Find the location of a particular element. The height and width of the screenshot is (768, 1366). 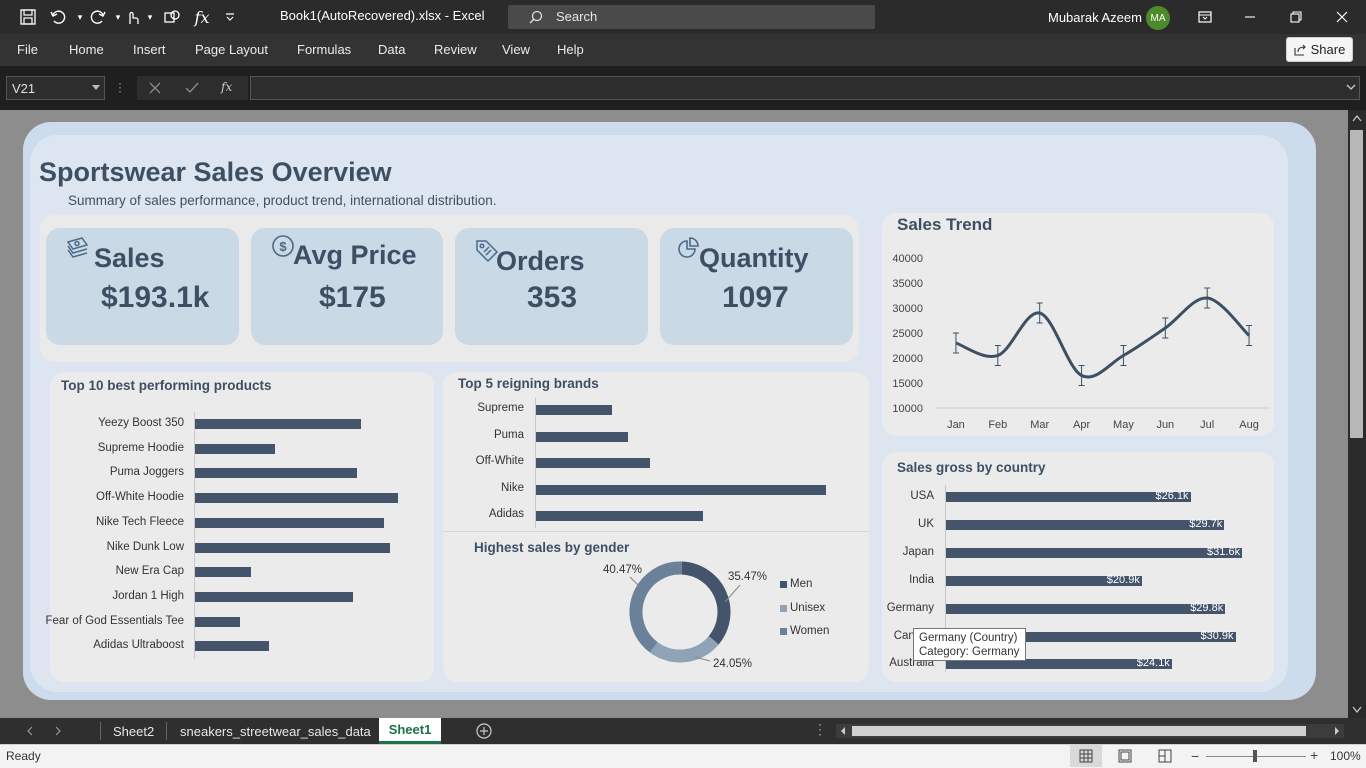

zoom-out-icon: − is located at coordinates (1195, 756).